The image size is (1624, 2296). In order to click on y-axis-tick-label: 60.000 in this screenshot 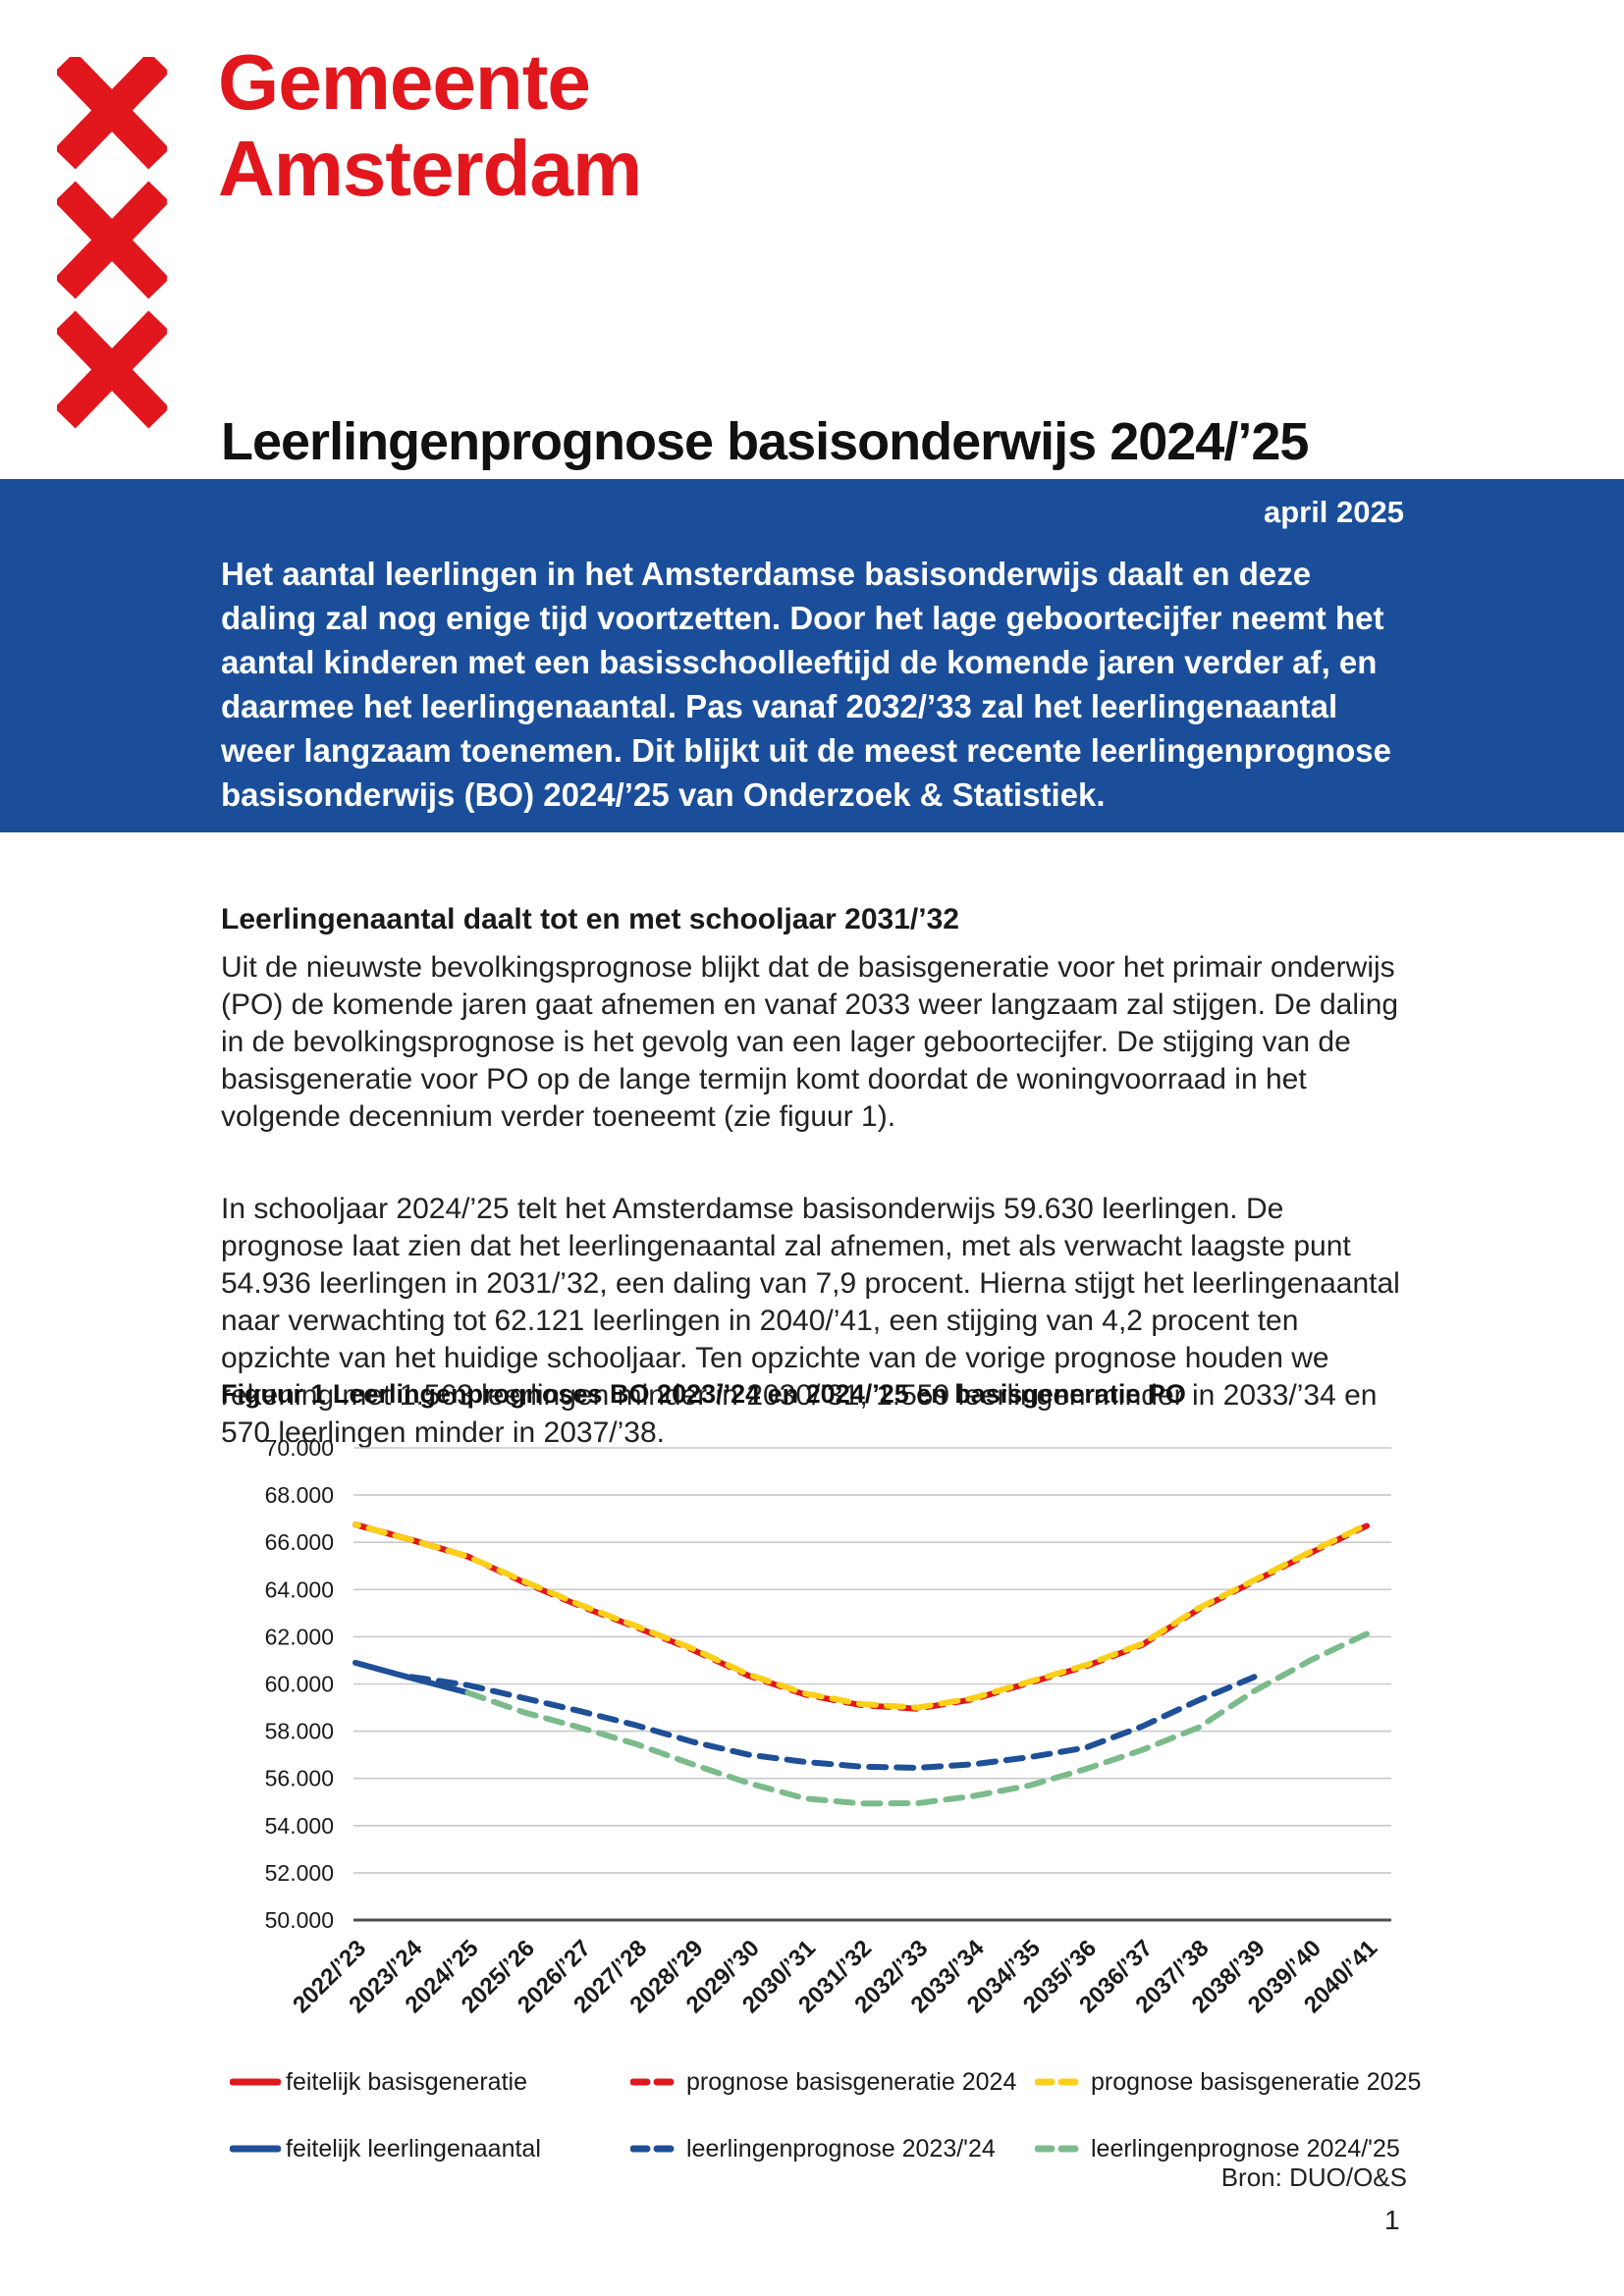, I will do `click(299, 1684)`.